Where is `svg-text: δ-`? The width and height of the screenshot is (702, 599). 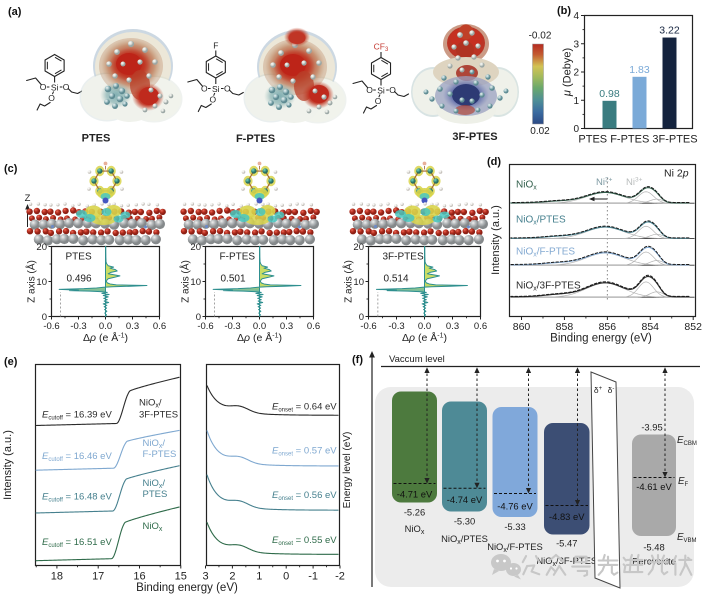
svg-text: δ- is located at coordinates (611, 390).